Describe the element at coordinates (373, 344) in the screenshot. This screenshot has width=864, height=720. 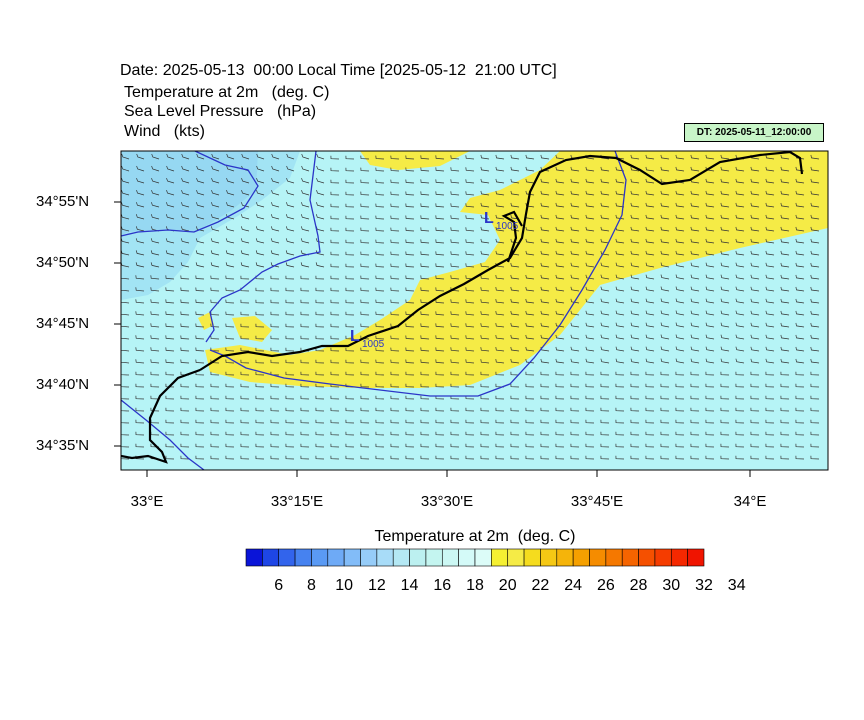
I see `low-value: 1005` at that location.